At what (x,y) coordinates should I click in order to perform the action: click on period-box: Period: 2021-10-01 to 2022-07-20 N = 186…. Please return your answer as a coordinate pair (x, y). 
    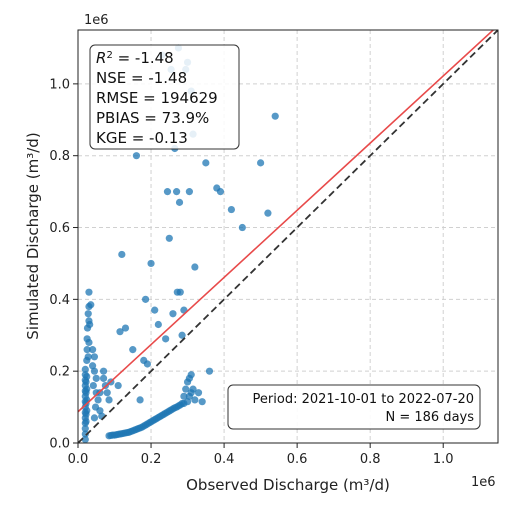
    Looking at the image, I should click on (354, 407).